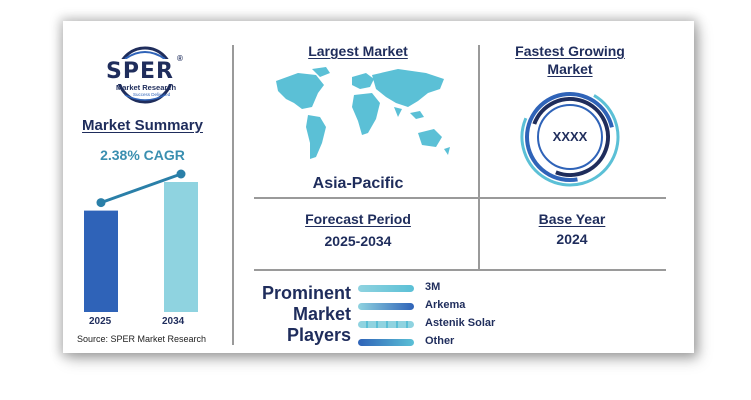  I want to click on world-map-icon, so click(363, 113).